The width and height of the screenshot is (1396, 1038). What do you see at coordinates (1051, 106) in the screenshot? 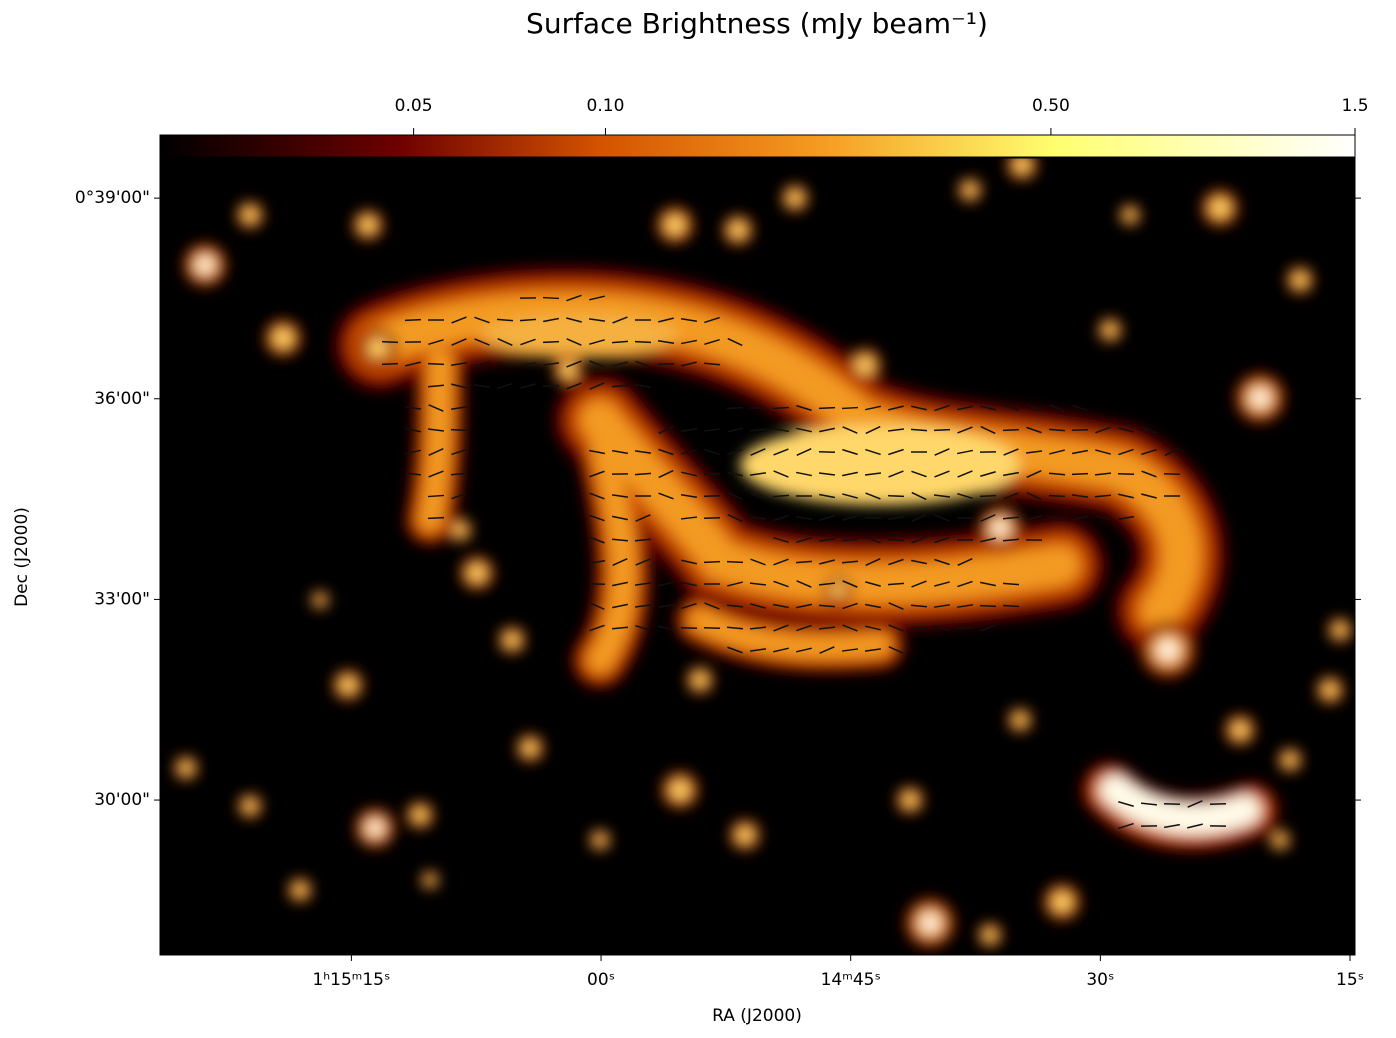
I see `colorbar-tick-label: 0.50` at bounding box center [1051, 106].